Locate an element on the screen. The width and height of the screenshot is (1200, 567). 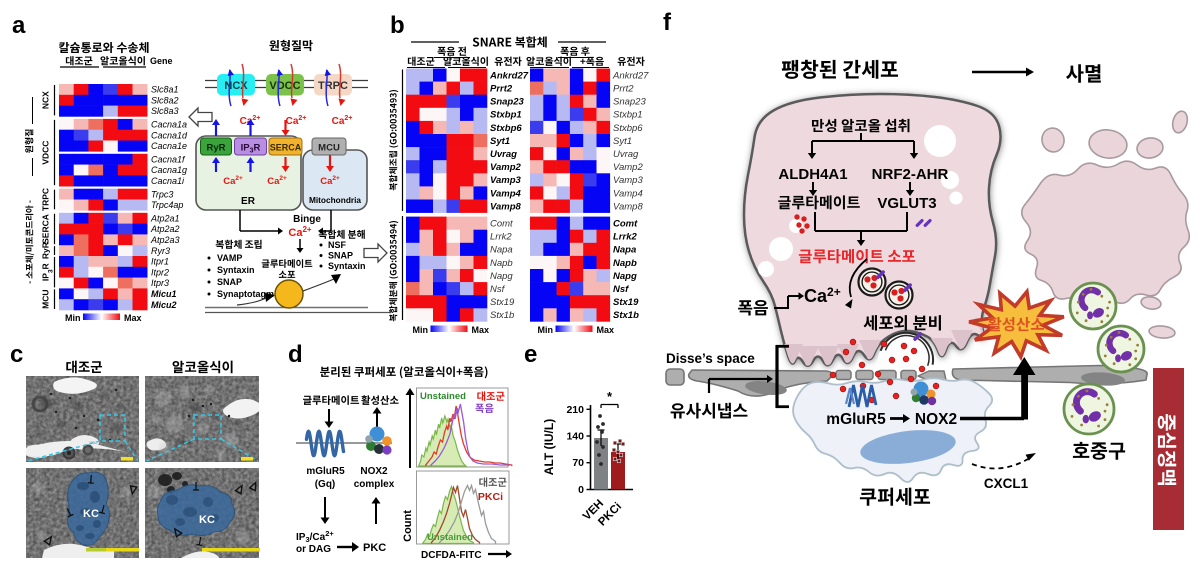
svg-text: Cacna1e is located at coordinates (169, 146).